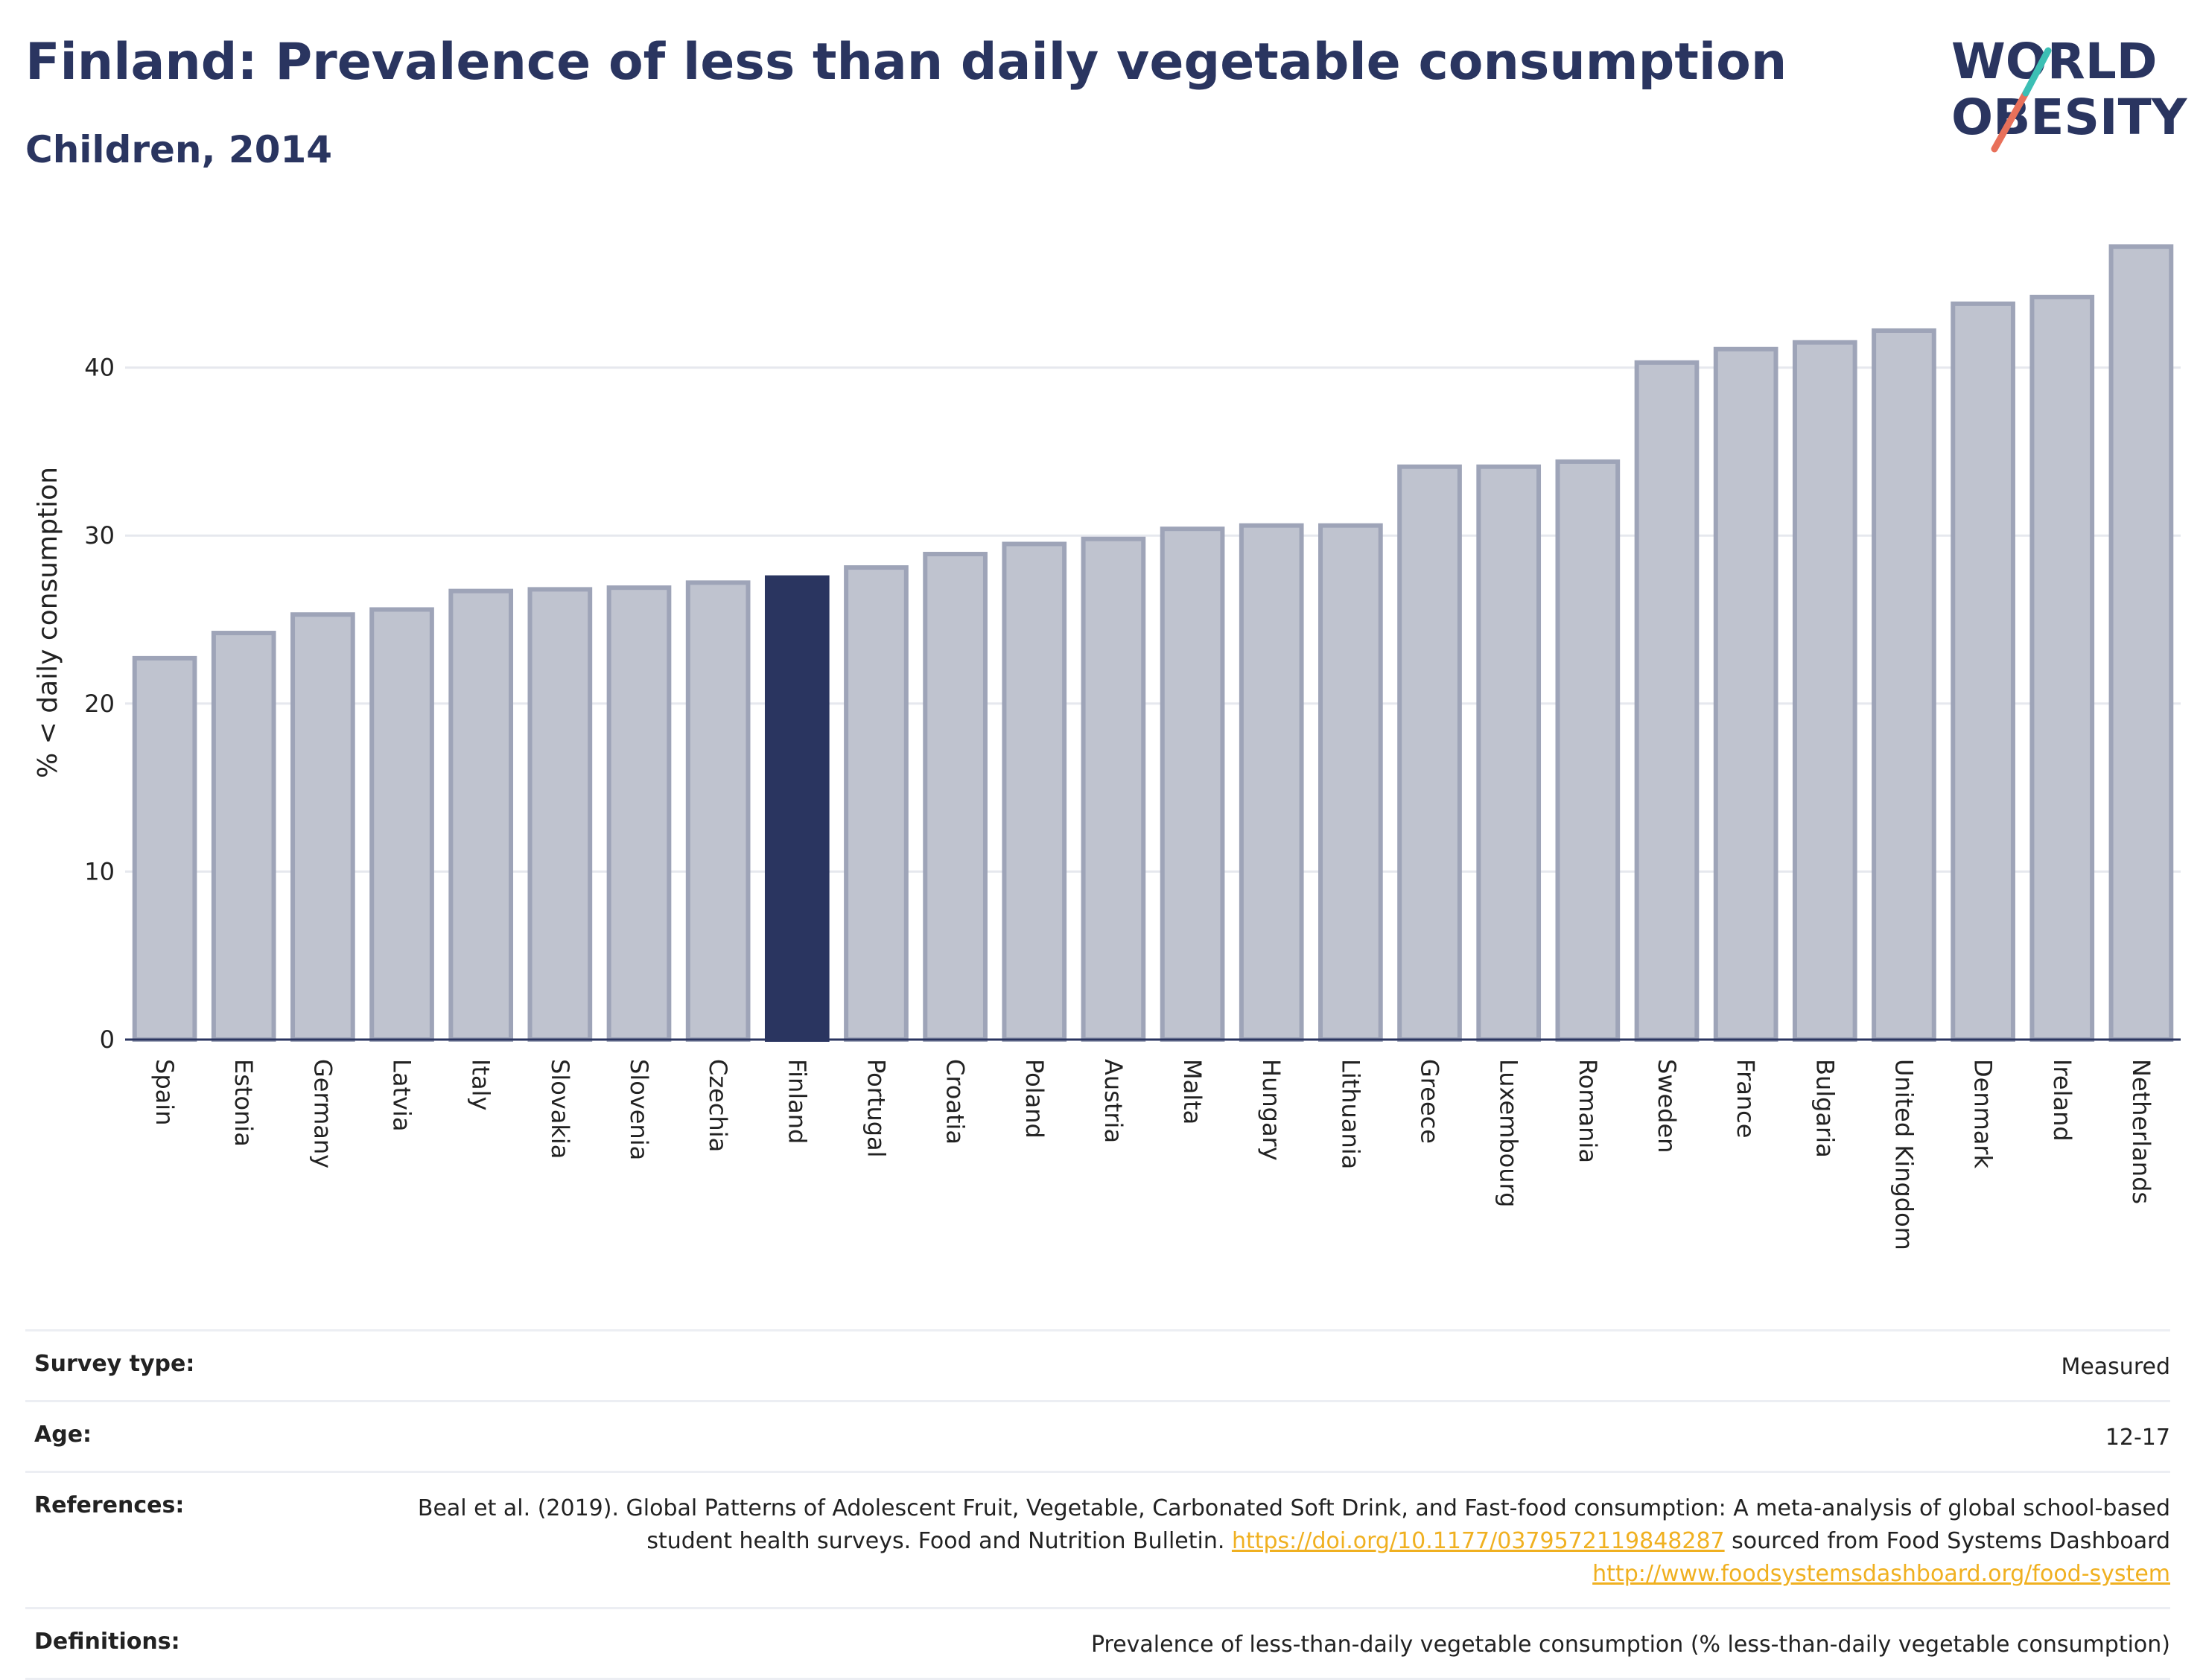 The height and width of the screenshot is (1680, 2203). Describe the element at coordinates (1113, 1101) in the screenshot. I see `x-tick-label: Austria` at that location.